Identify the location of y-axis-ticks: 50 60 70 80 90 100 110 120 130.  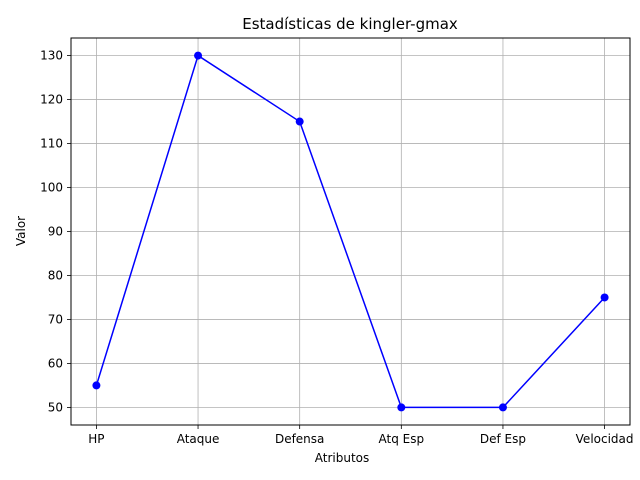
(55, 231).